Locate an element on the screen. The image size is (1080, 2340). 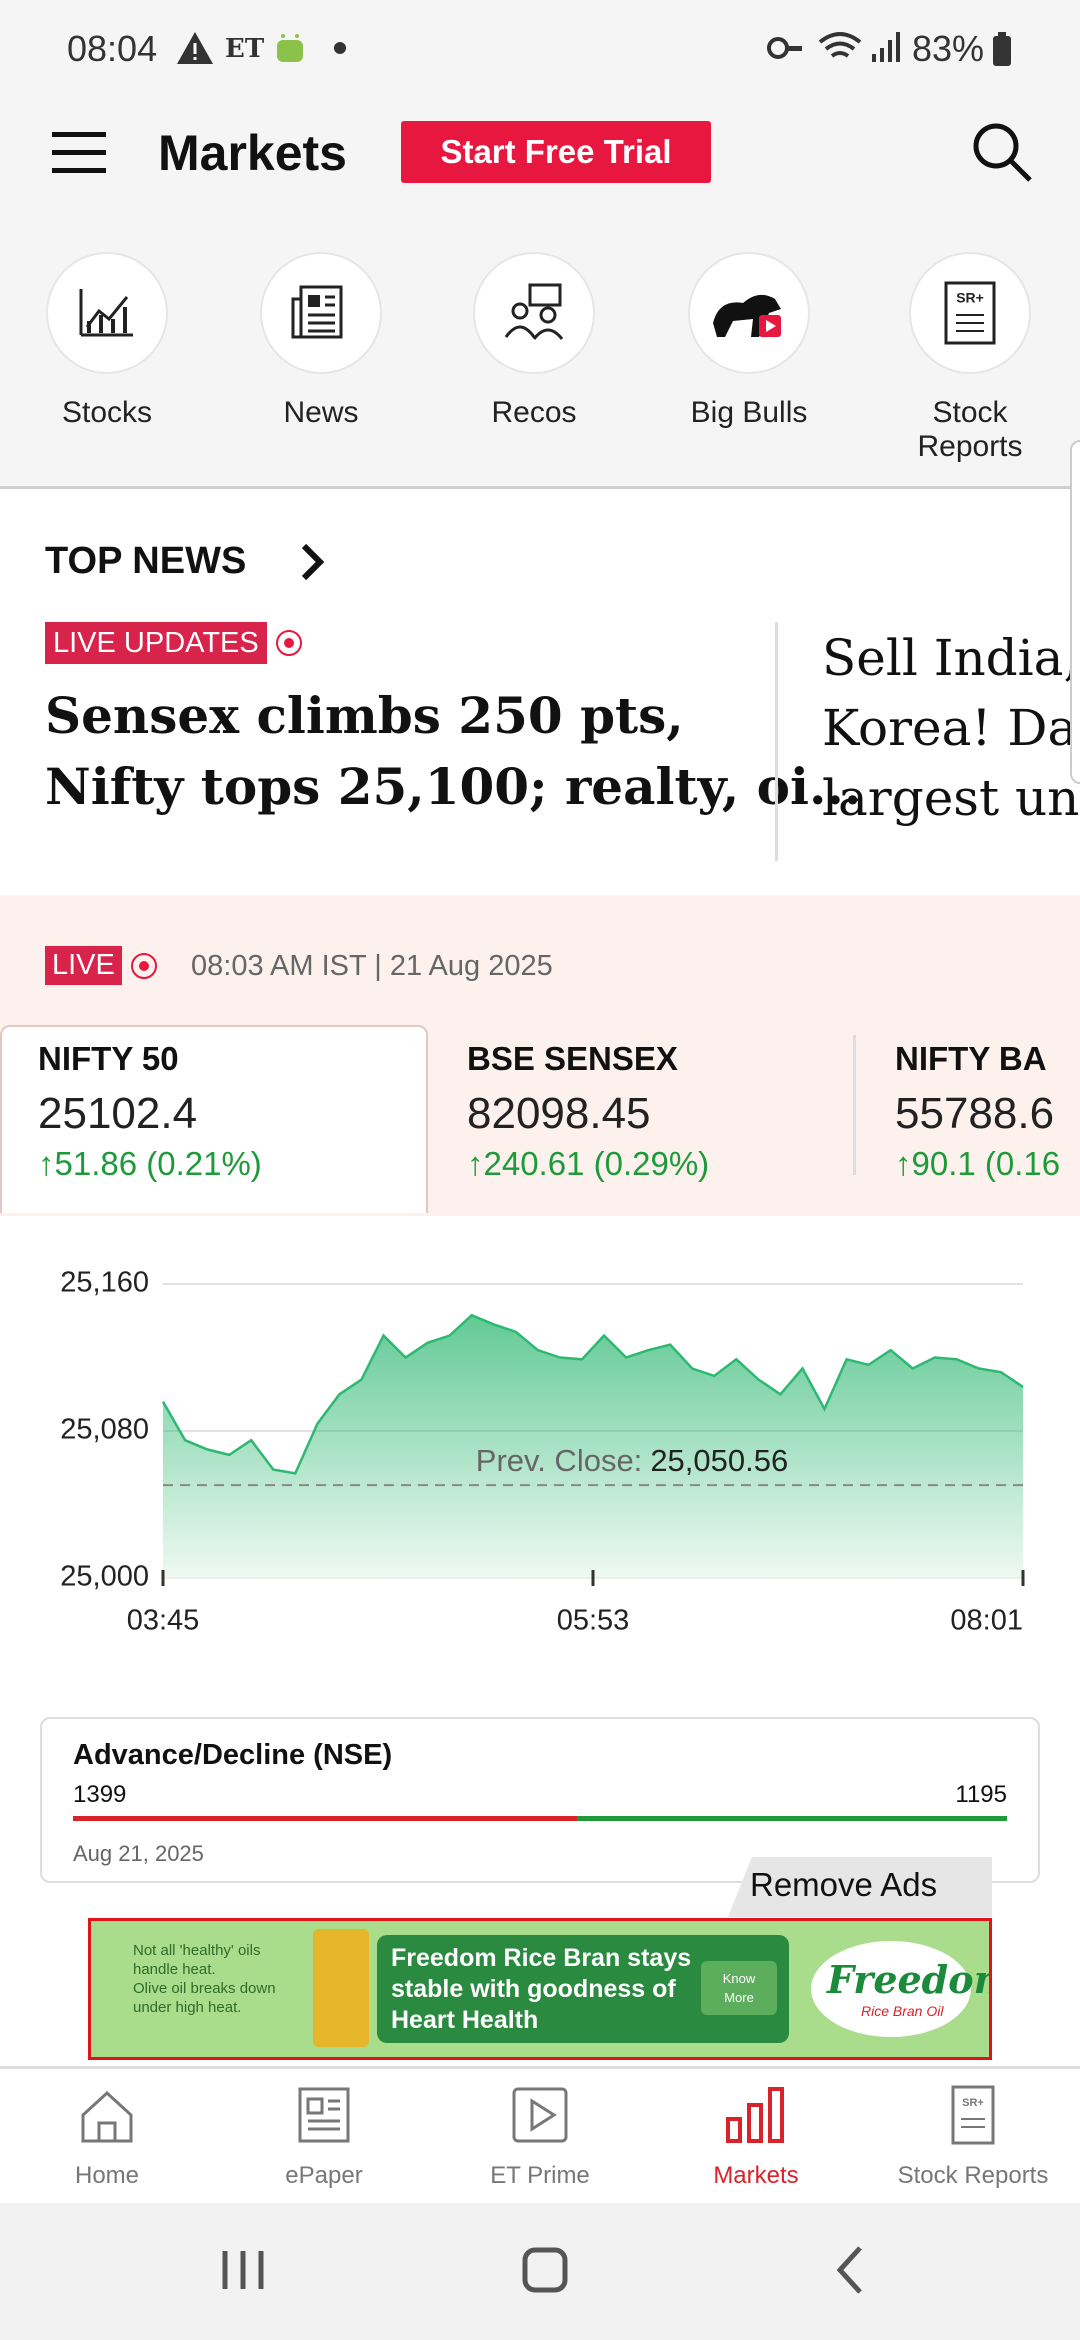
index-name: NIFTY BA is located at coordinates (971, 1058).